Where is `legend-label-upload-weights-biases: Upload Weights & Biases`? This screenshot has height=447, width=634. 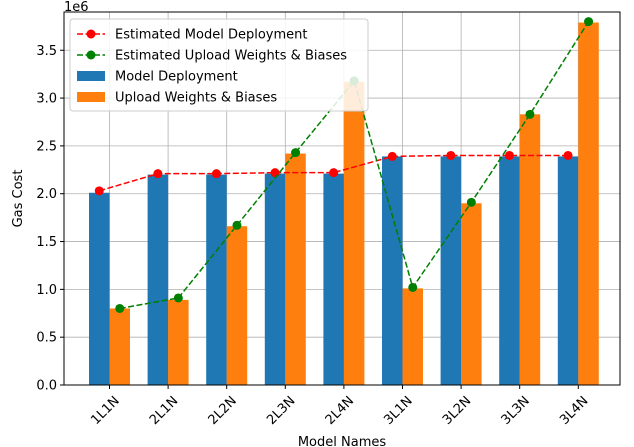 legend-label-upload-weights-biases: Upload Weights & Biases is located at coordinates (196, 98).